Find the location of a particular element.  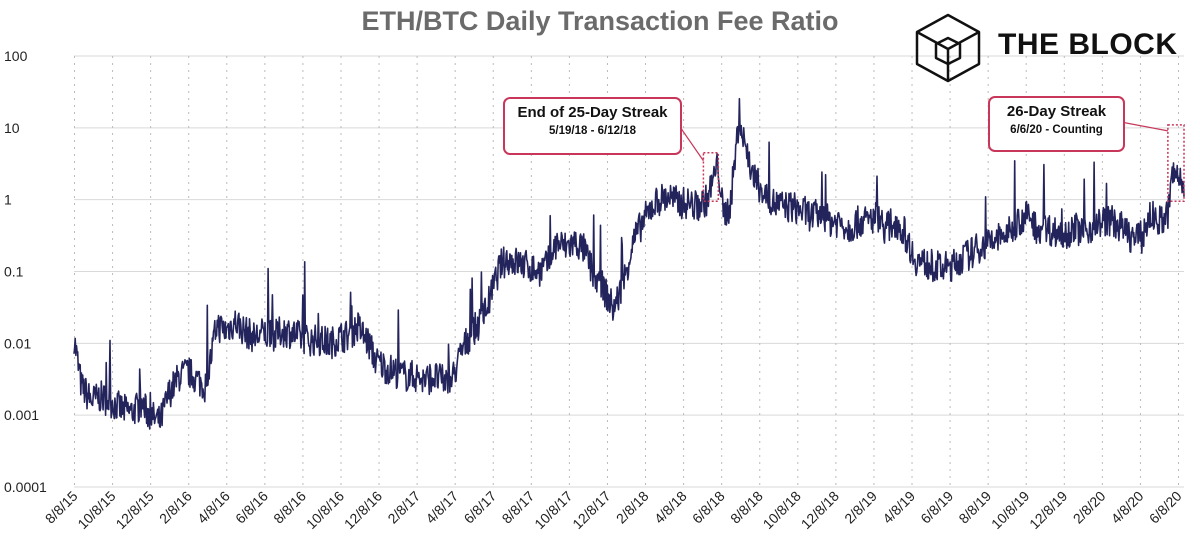

x-tick-label: 10/8/17 is located at coordinates (553, 510).